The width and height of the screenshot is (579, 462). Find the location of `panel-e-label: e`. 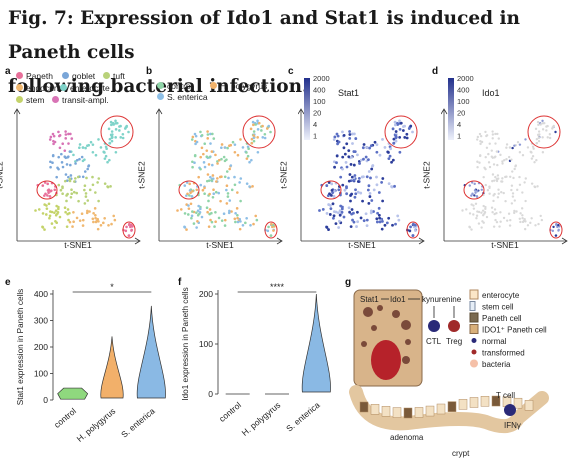

panel-e-label: e is located at coordinates (8, 282).